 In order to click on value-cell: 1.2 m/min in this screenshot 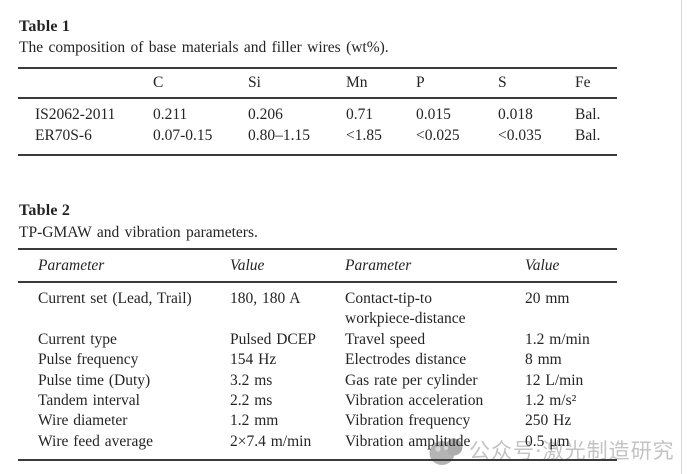, I will do `click(557, 339)`.